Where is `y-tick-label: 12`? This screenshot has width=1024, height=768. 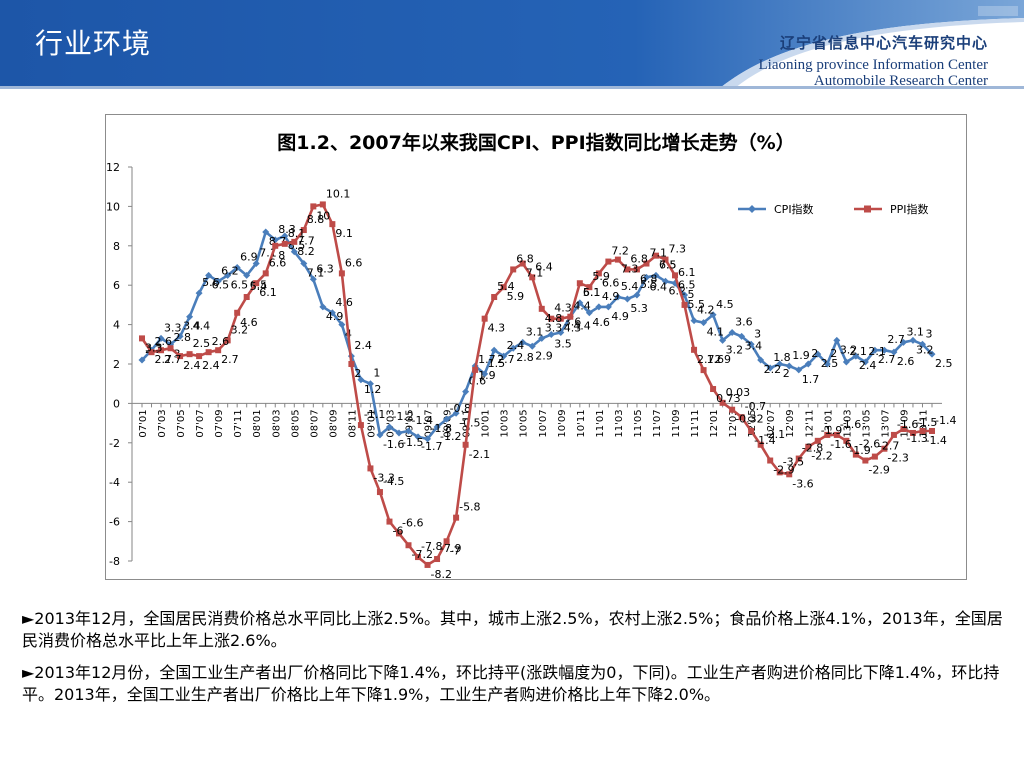 y-tick-label: 12 is located at coordinates (113, 167).